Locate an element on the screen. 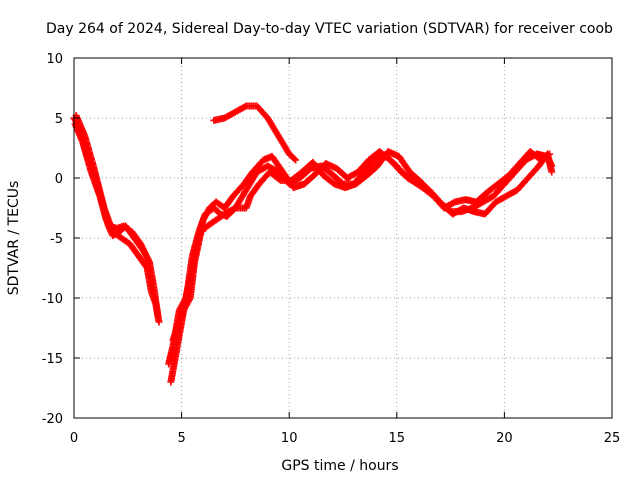  x-tick-label: 25 is located at coordinates (612, 438).